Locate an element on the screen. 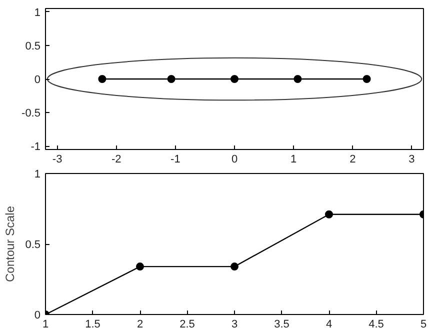 Image resolution: width=435 pixels, height=330 pixels. x-tick-label: 0 is located at coordinates (234, 160).